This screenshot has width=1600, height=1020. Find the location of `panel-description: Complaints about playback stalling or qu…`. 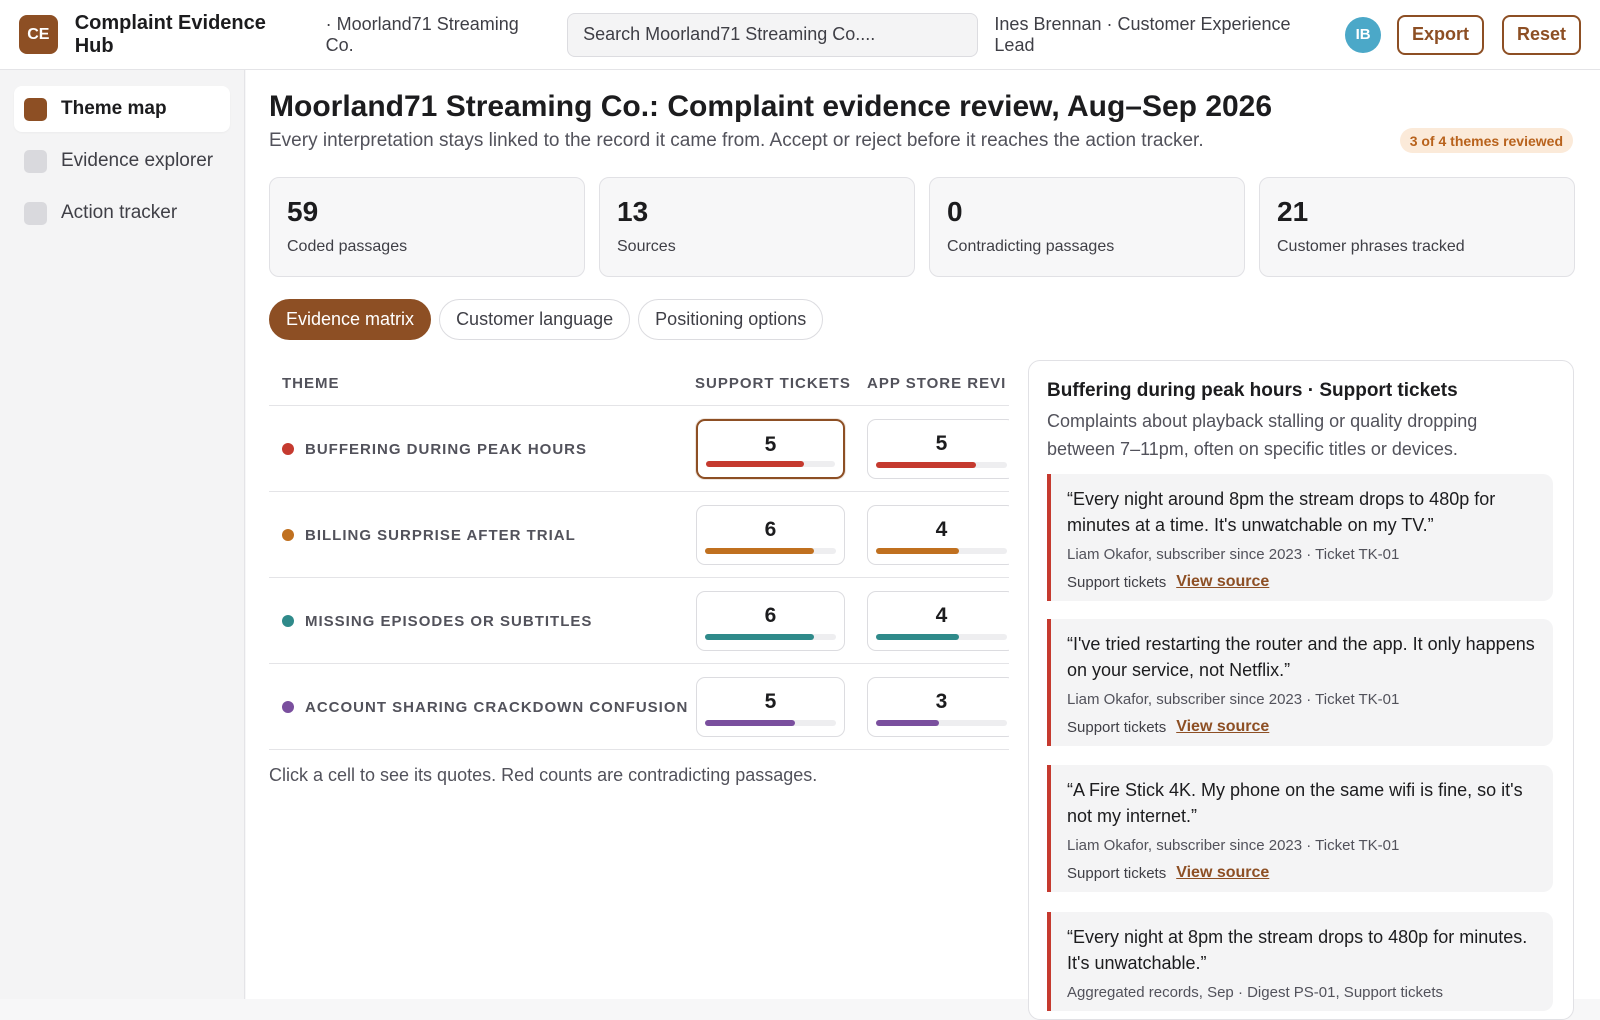

panel-description: Complaints about playback stalling or qu… is located at coordinates (1262, 435).